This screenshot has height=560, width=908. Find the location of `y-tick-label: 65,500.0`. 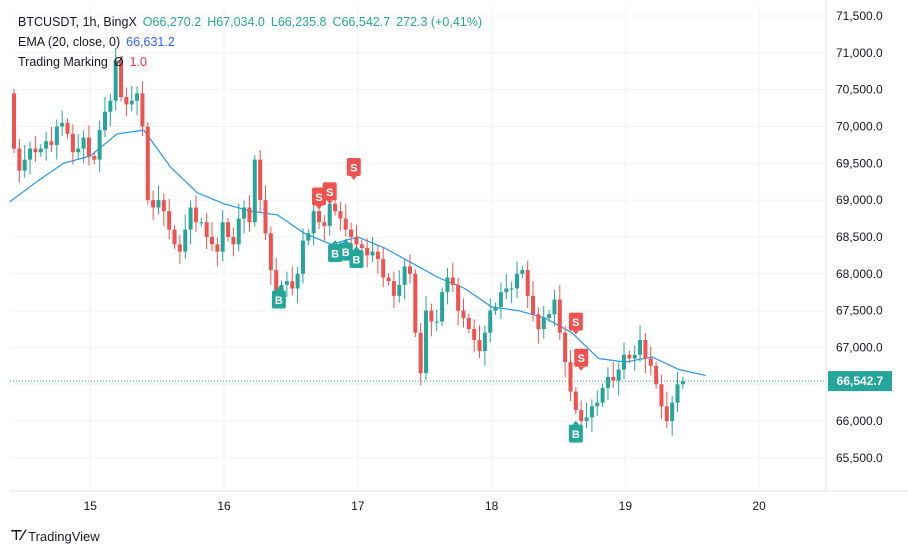

y-tick-label: 65,500.0 is located at coordinates (859, 458).